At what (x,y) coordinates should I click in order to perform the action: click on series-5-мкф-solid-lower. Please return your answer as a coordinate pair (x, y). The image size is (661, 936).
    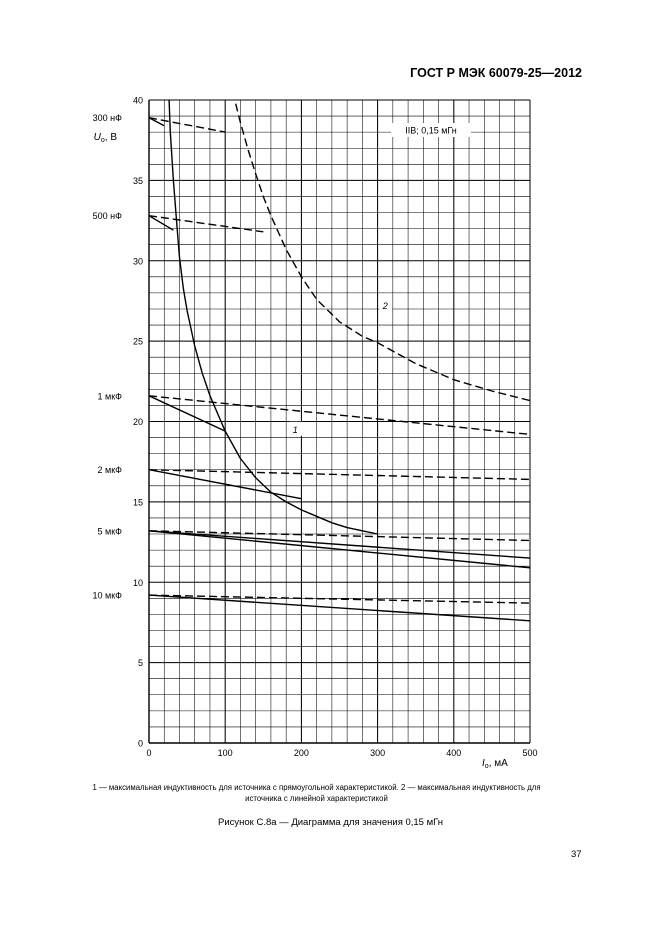
    Looking at the image, I should click on (339, 549).